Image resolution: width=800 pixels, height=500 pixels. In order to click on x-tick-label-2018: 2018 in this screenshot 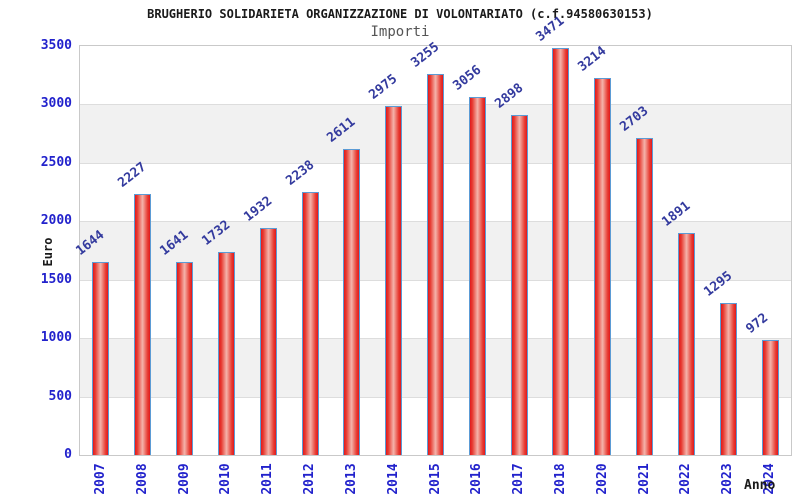, I will do `click(560, 479)`.